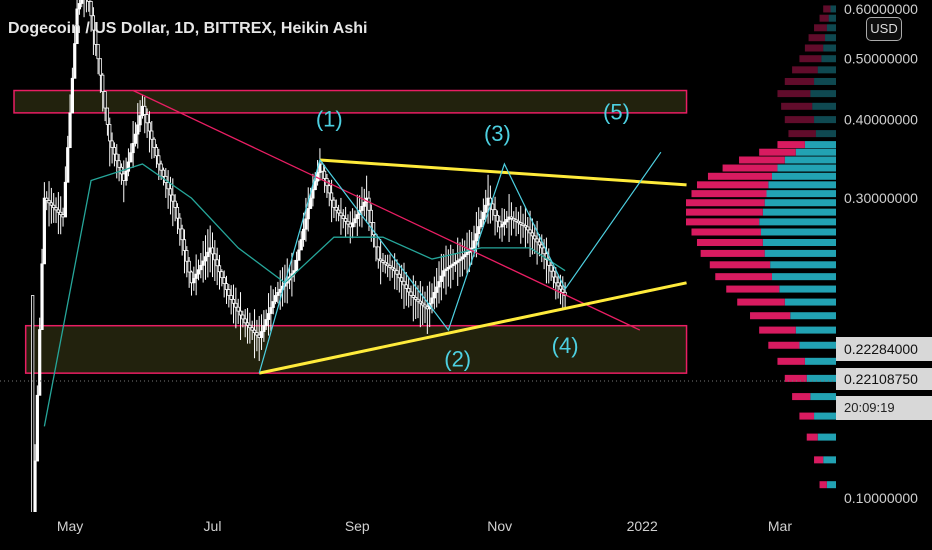 Image resolution: width=932 pixels, height=550 pixels. What do you see at coordinates (884, 275) in the screenshot?
I see `price-axis-background` at bounding box center [884, 275].